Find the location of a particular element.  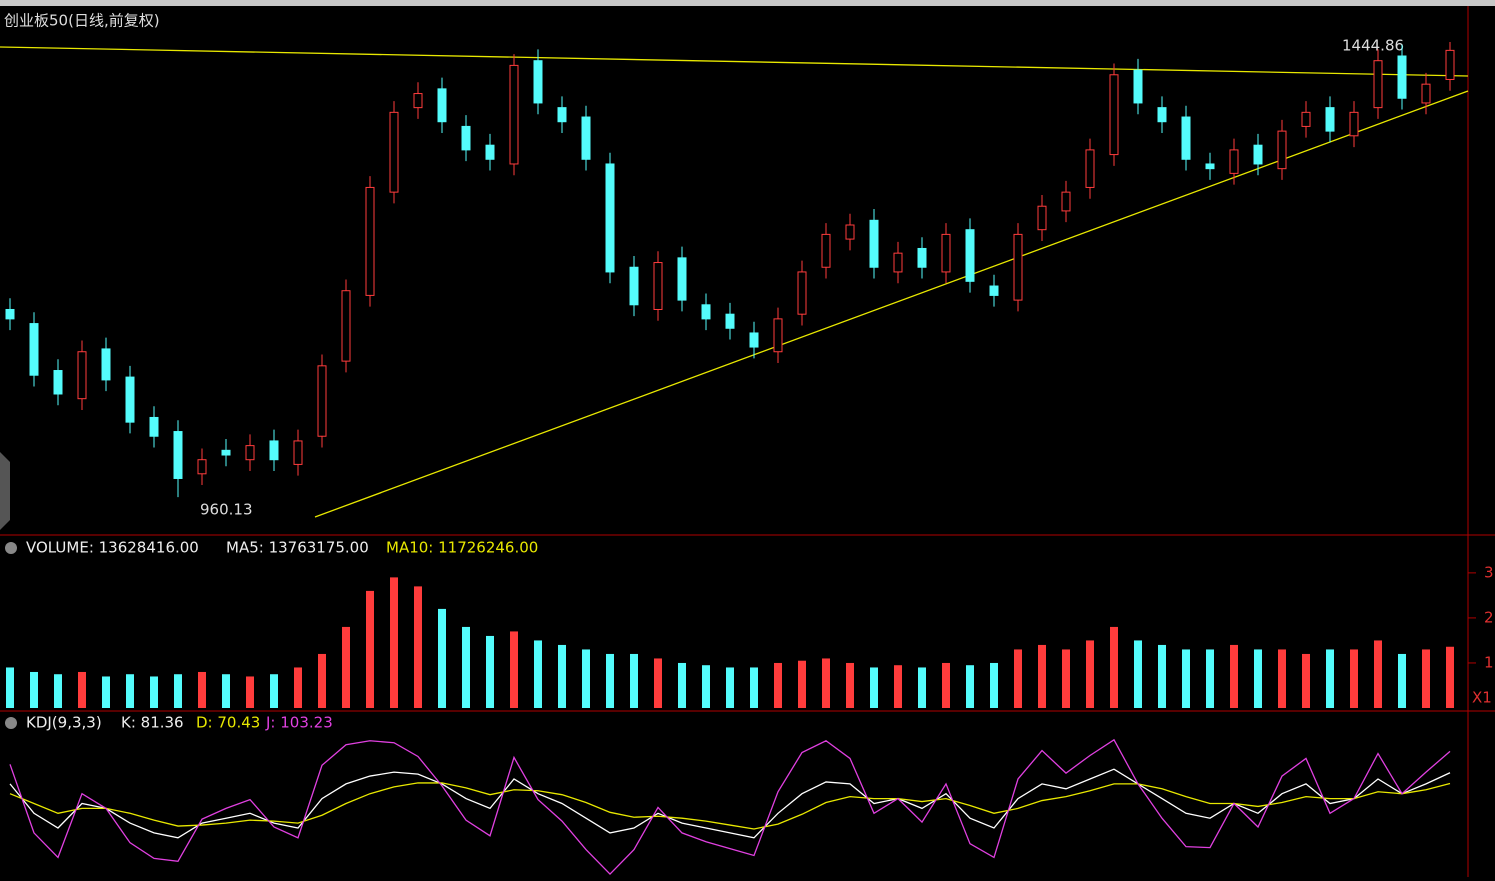

trend-line is located at coordinates (734, 61).